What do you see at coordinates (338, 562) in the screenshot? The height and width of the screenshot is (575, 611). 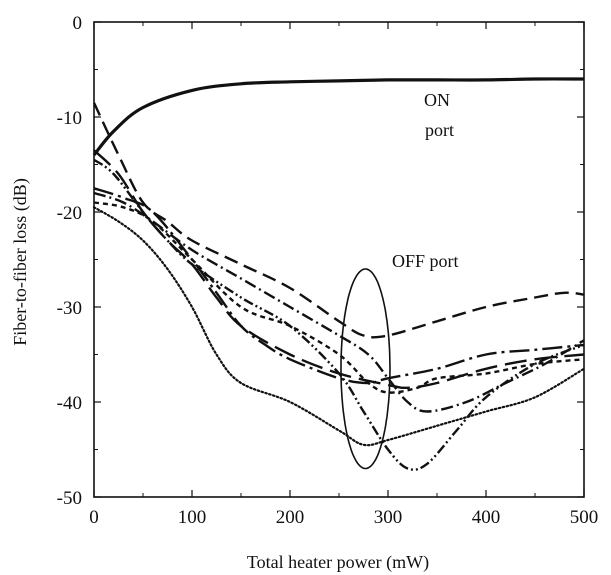 I see `x-axis-title: Total heater power (mW)` at bounding box center [338, 562].